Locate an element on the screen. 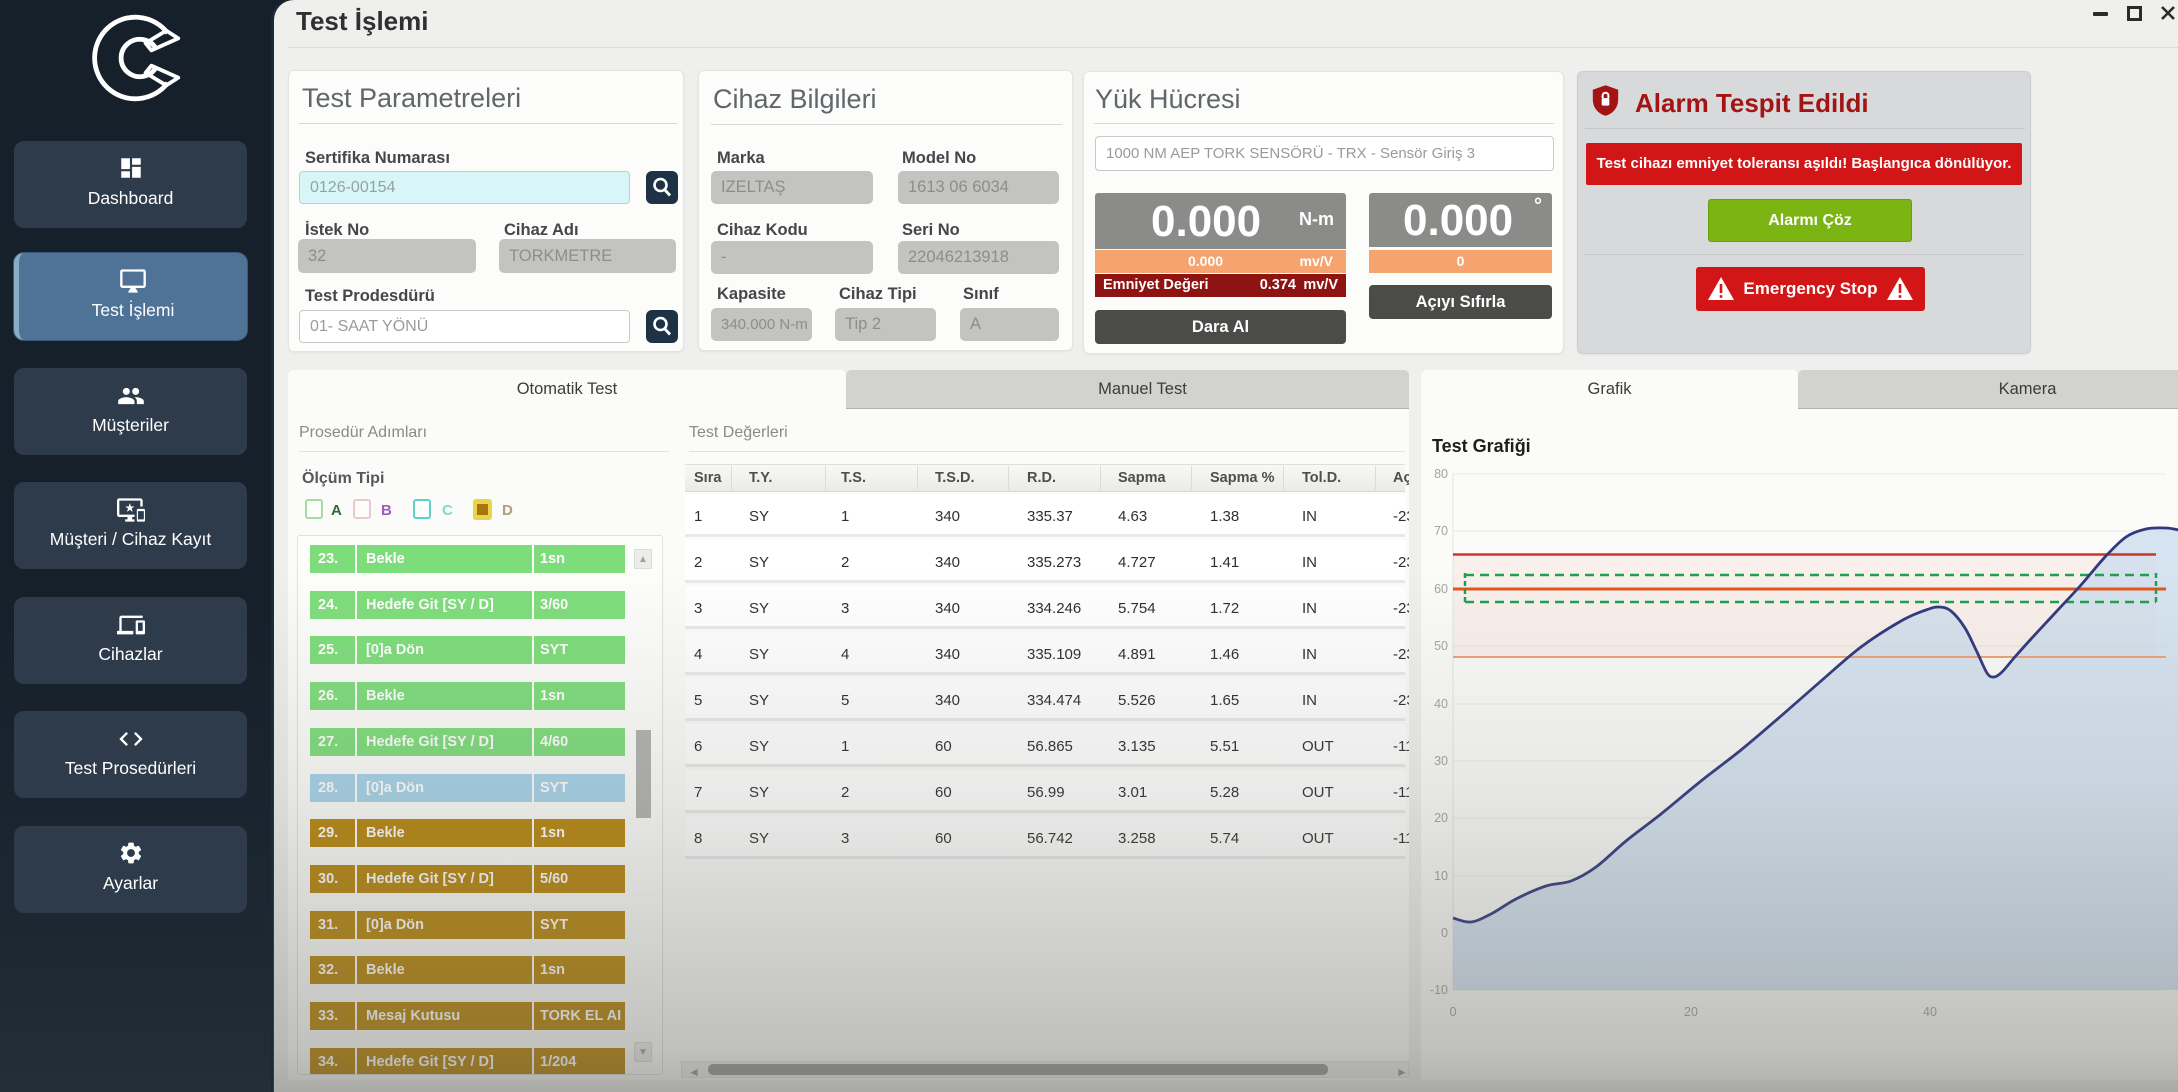 This screenshot has height=1092, width=2178. svg-text: 50 is located at coordinates (1441, 646).